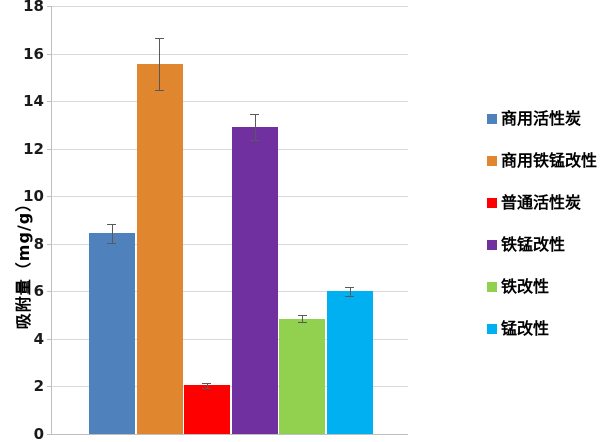  I want to click on y-tick-label-2: 2, so click(38, 386).